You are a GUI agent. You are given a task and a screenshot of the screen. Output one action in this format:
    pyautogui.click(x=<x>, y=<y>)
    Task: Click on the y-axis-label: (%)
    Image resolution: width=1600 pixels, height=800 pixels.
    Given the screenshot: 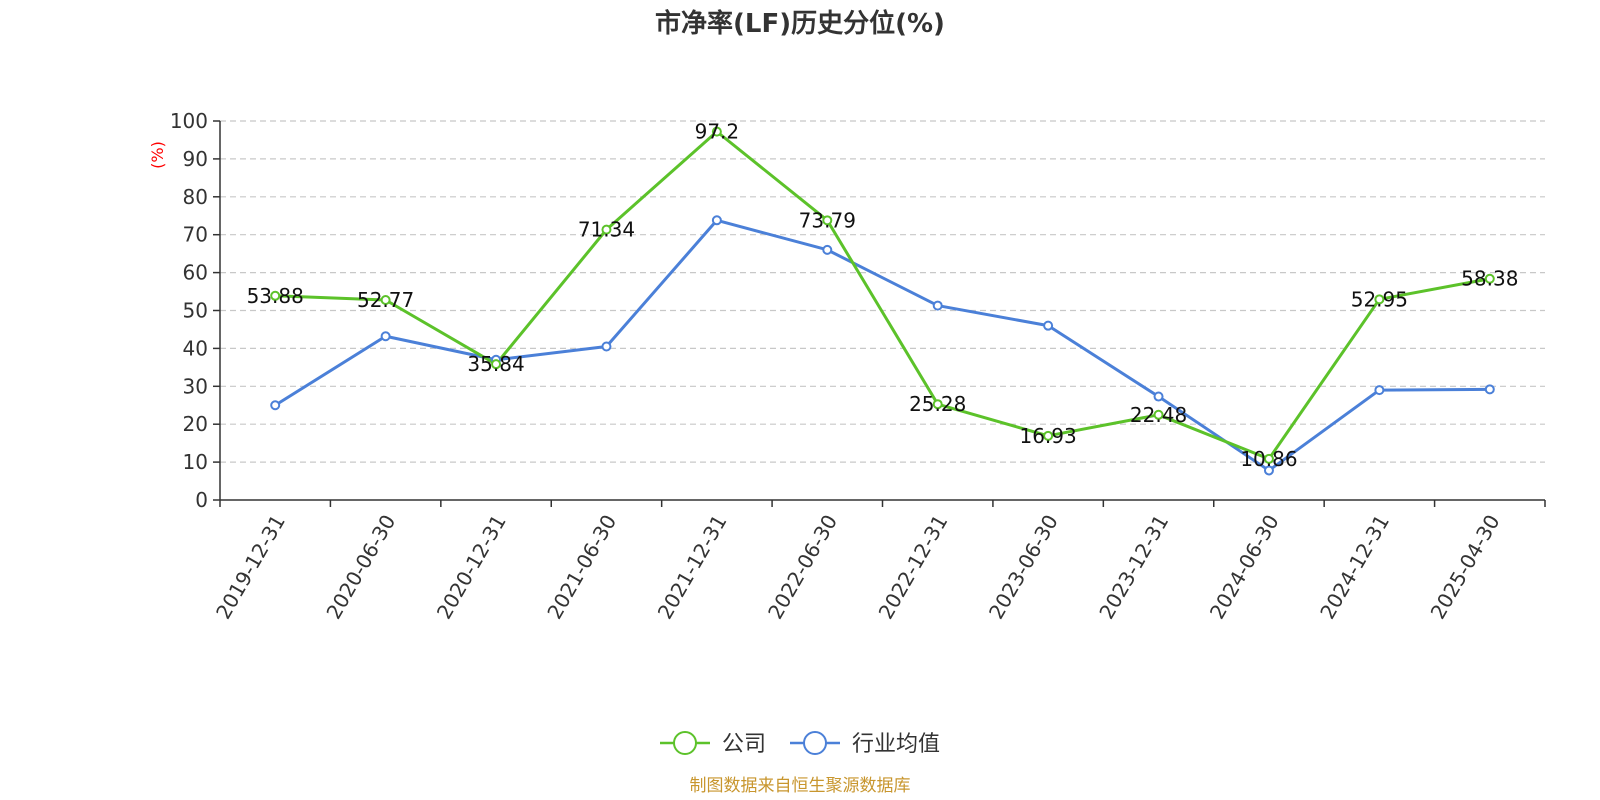 What is the action you would take?
    pyautogui.click(x=157, y=155)
    